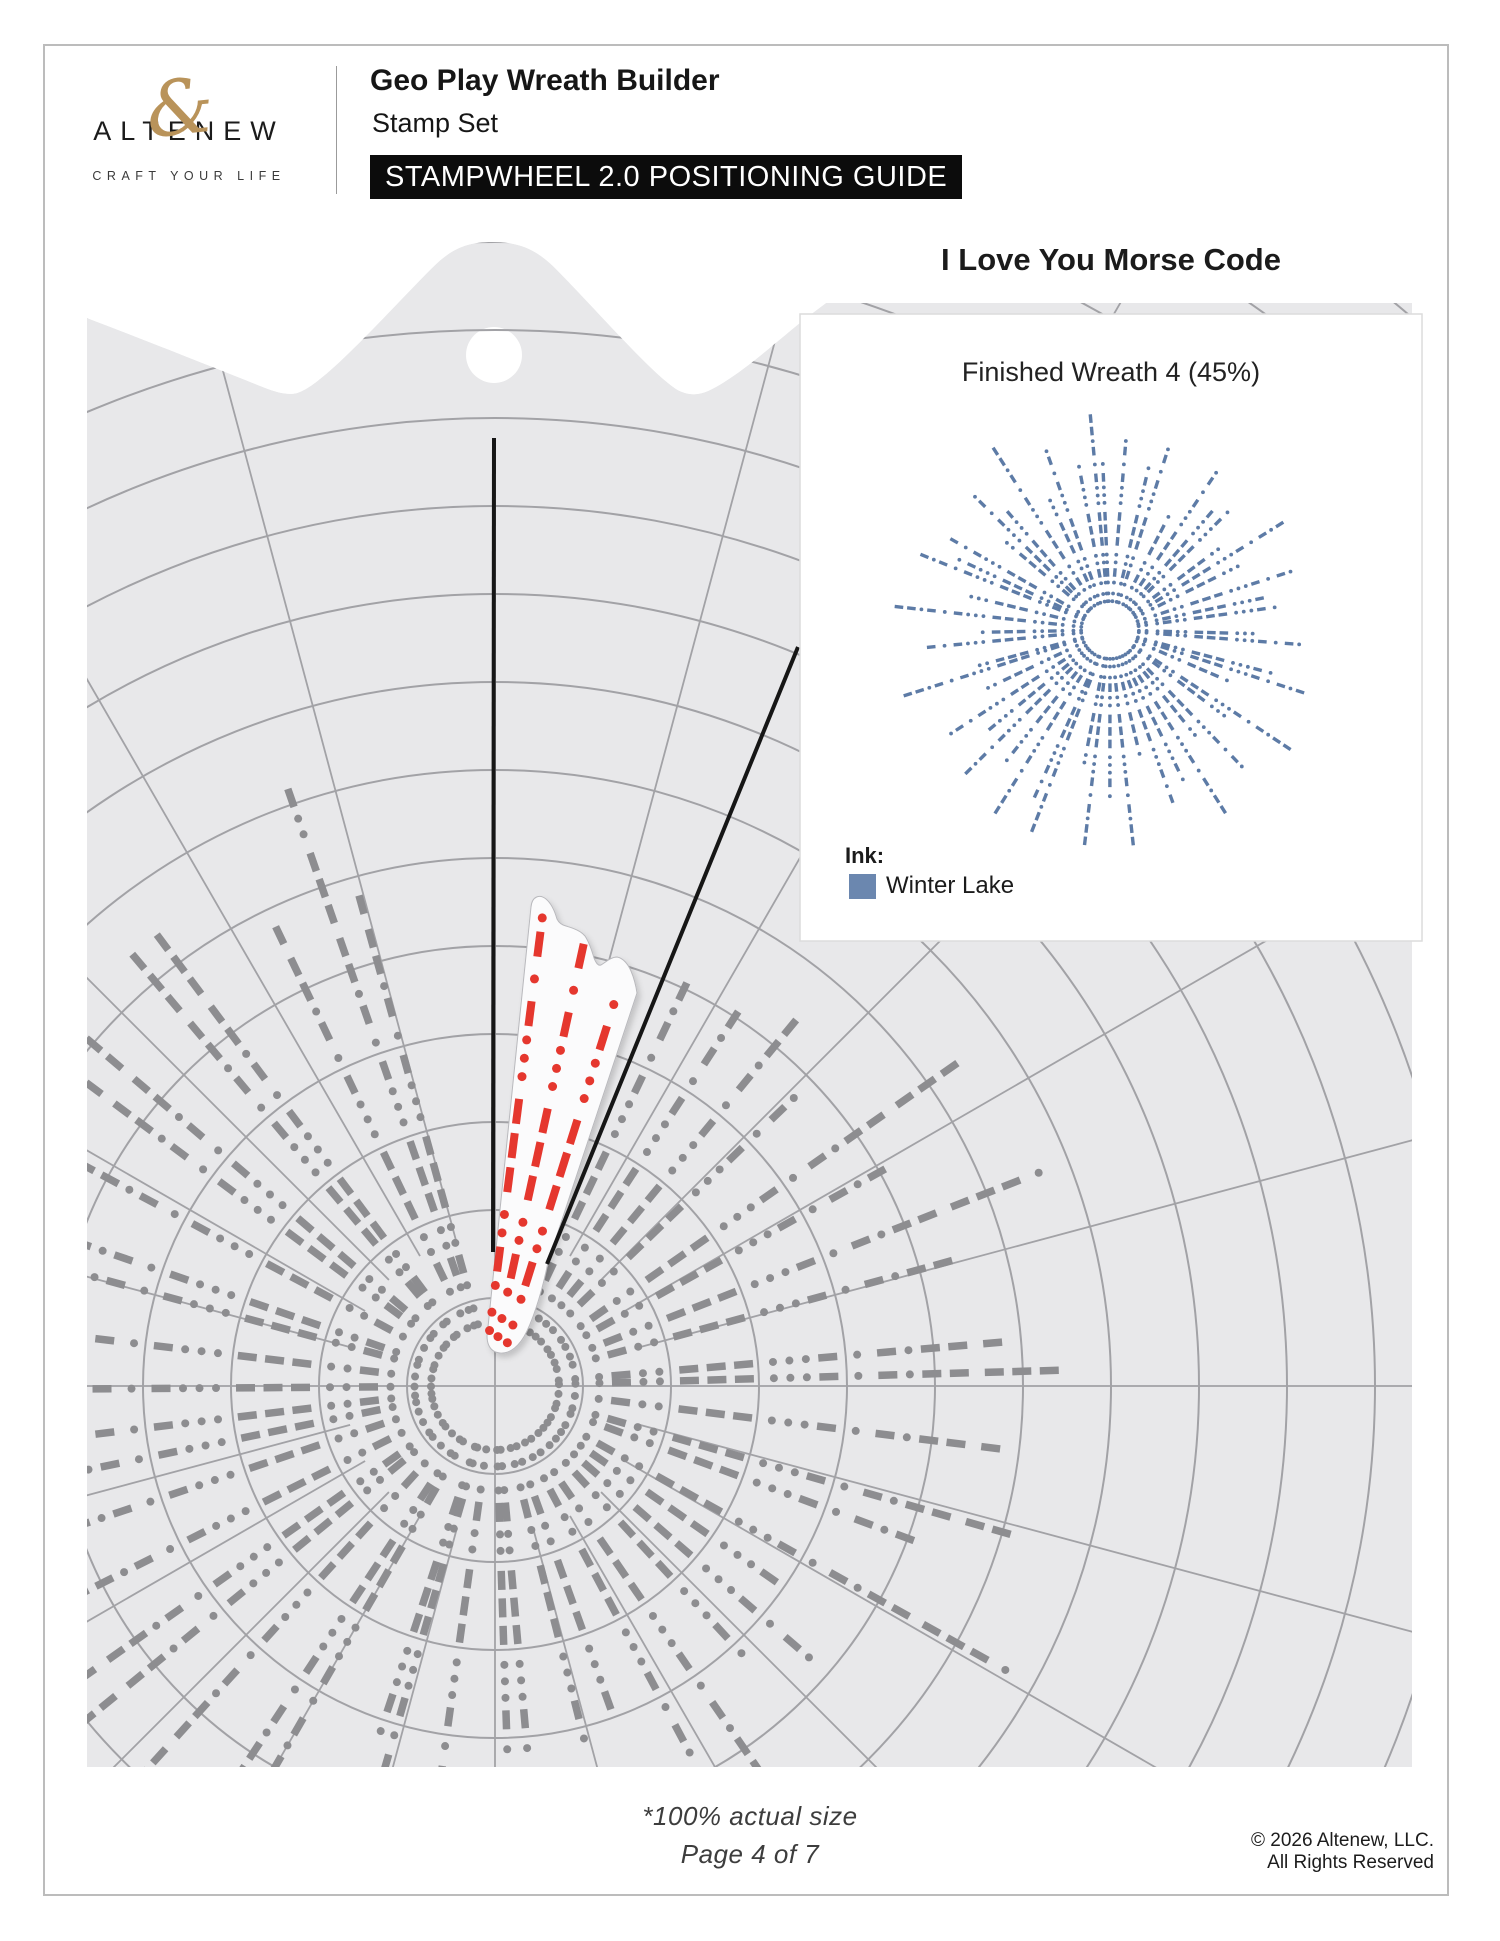 The width and height of the screenshot is (1500, 1941). What do you see at coordinates (1350, 1862) in the screenshot?
I see `copyright-line2: All Rights Reserved` at bounding box center [1350, 1862].